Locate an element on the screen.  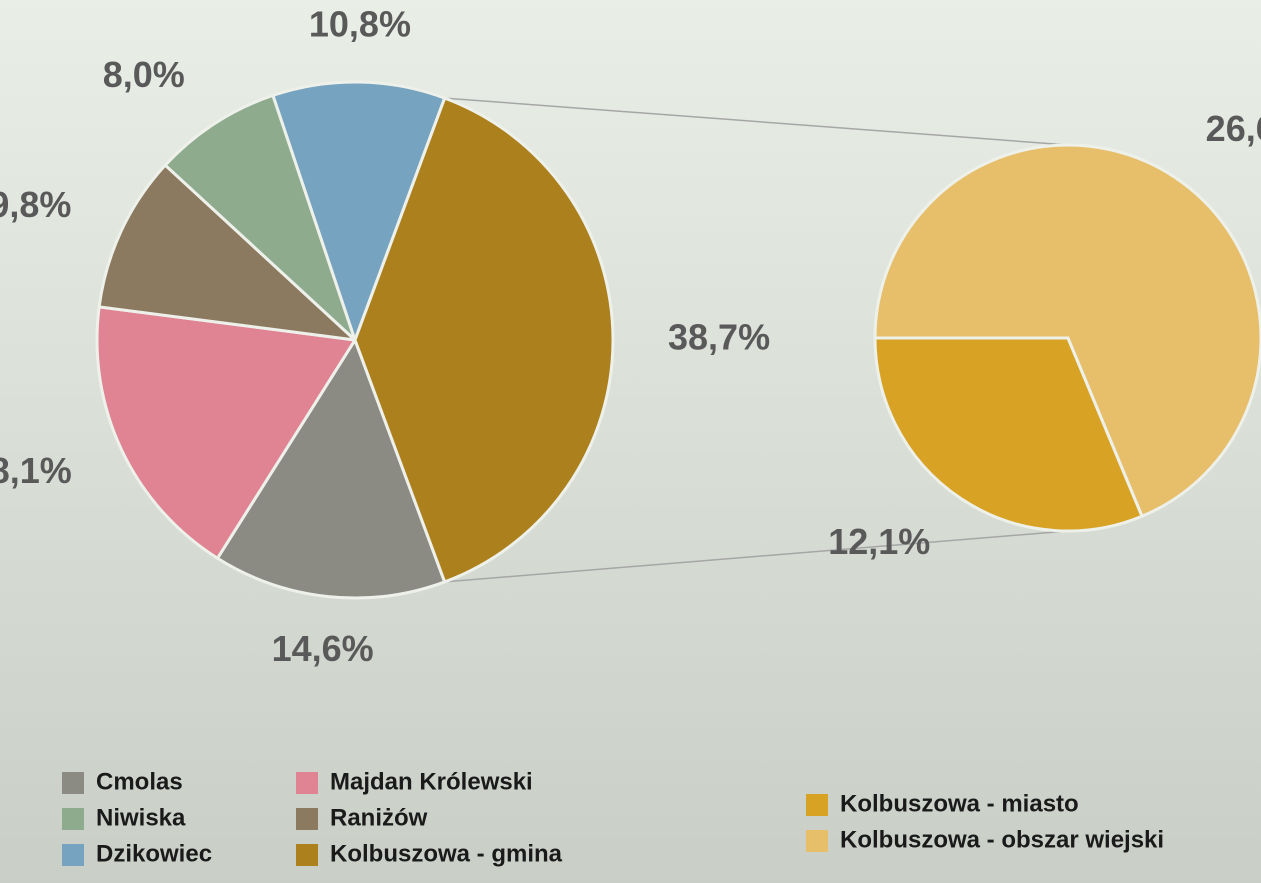
legend-label: Niwiska is located at coordinates (141, 817).